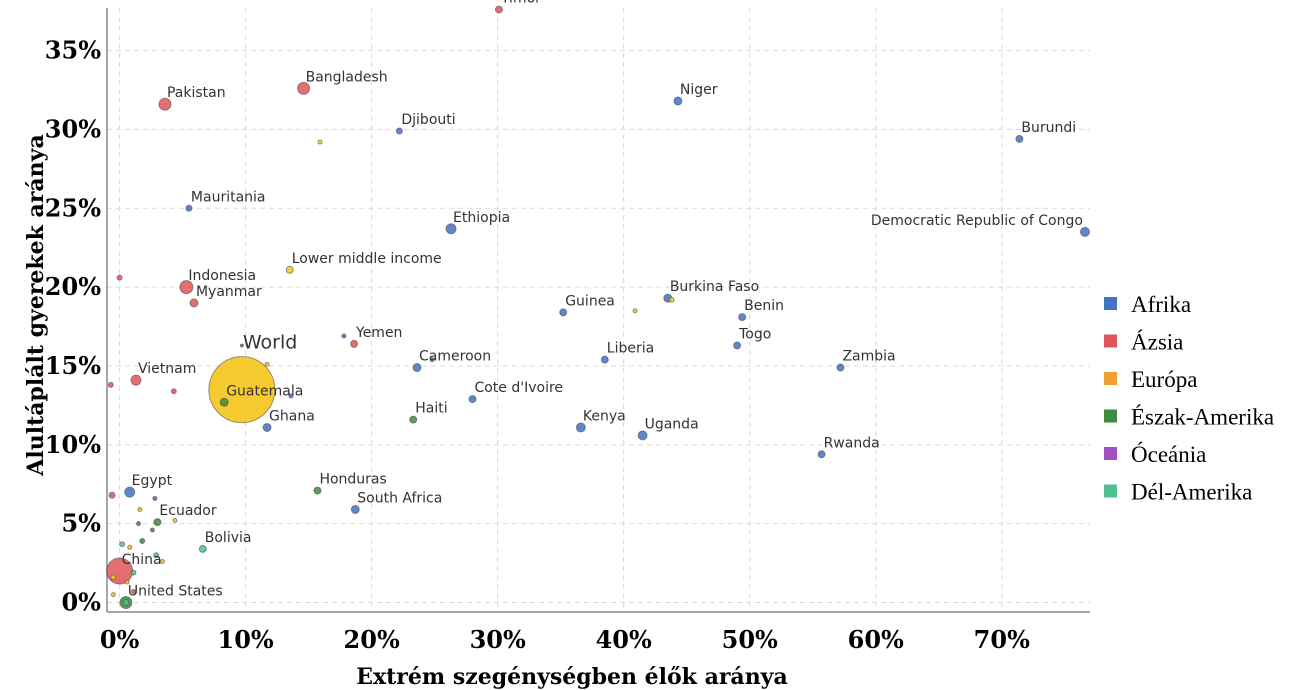  What do you see at coordinates (36, 305) in the screenshot?
I see `y-axis-title: Alultáplált gyerekek aránya` at bounding box center [36, 305].